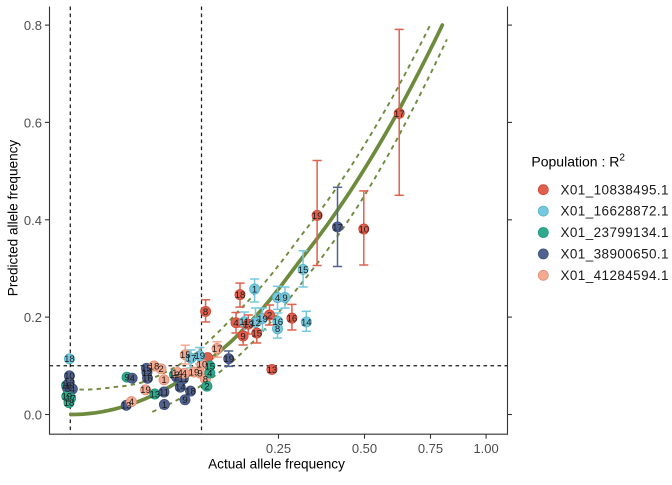  Describe the element at coordinates (615, 211) in the screenshot. I see `svg-text: X01_16628872.1` at that location.